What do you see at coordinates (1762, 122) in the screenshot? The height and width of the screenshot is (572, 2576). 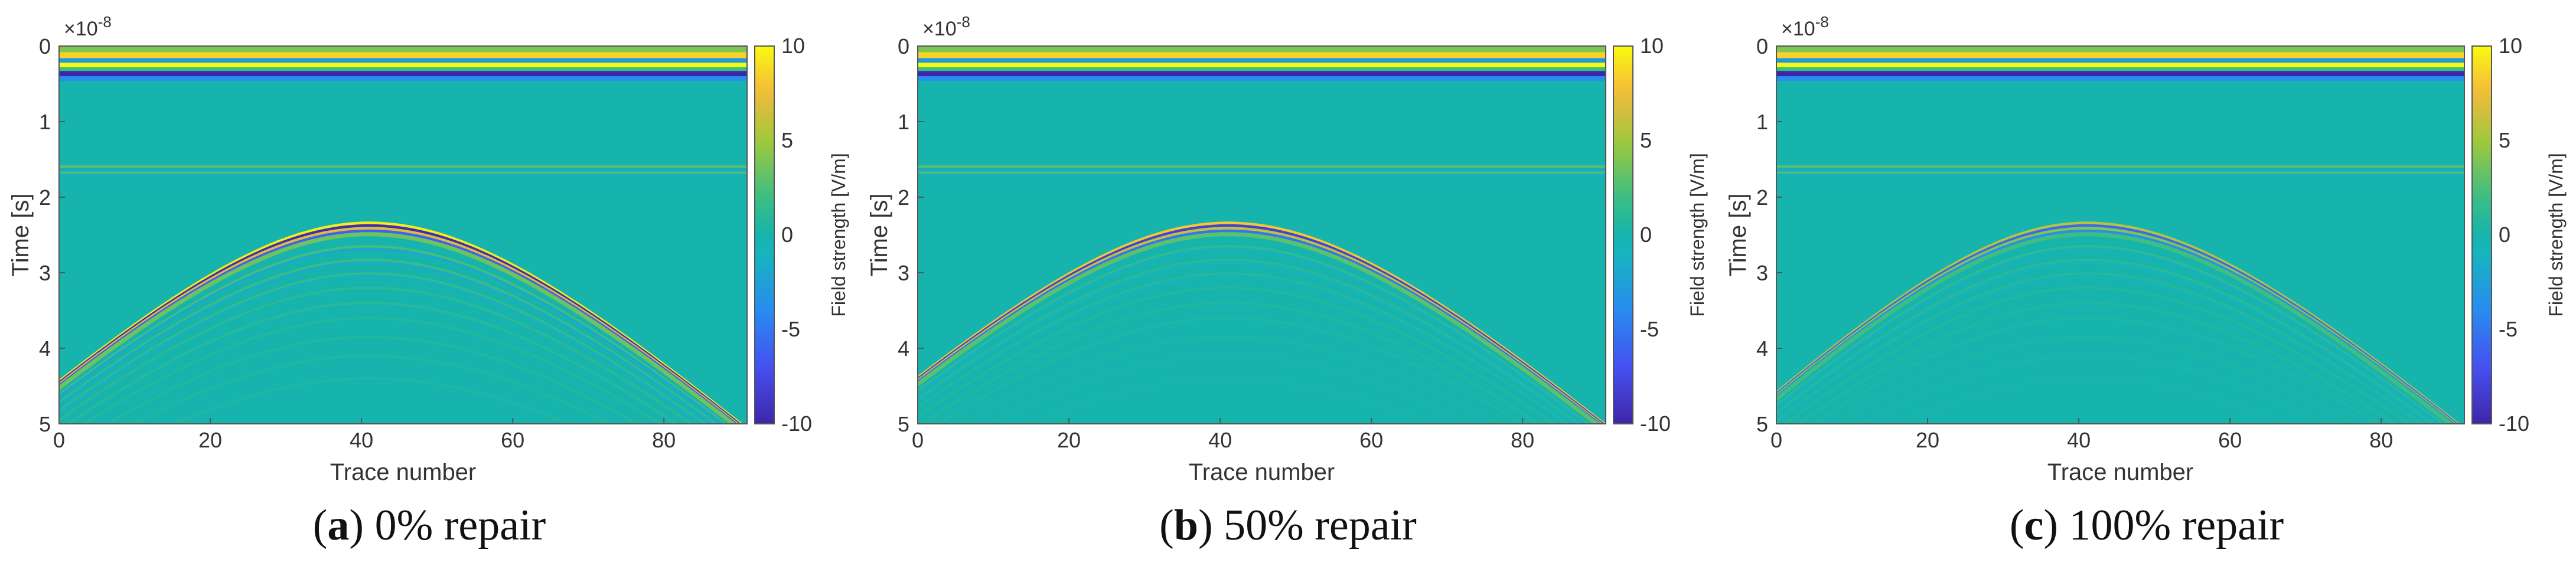 I see `y-tick-label-c-1: 1` at bounding box center [1762, 122].